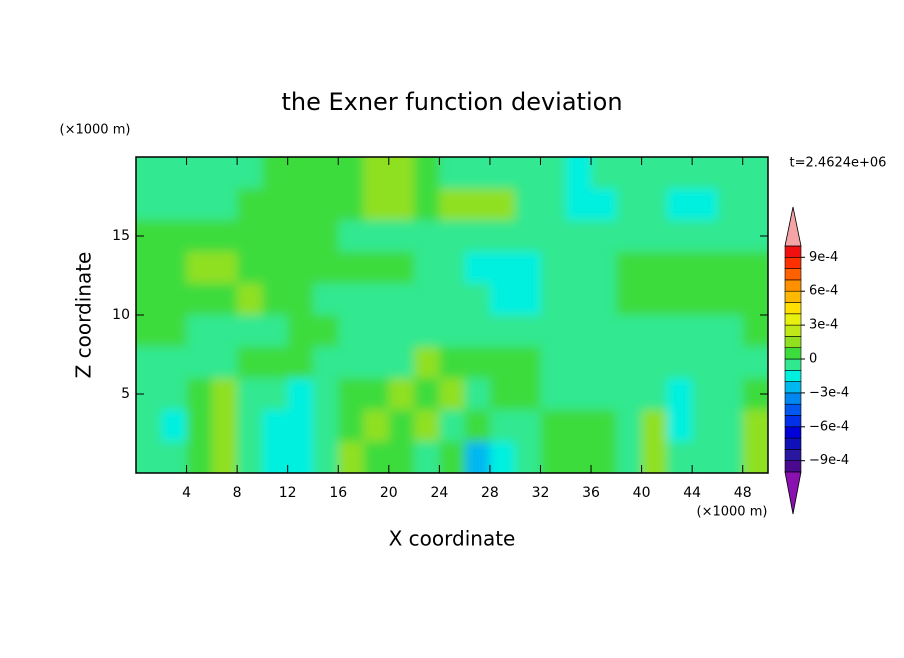  Describe the element at coordinates (838, 163) in the screenshot. I see `time-label: t=2.4624e+06` at that location.